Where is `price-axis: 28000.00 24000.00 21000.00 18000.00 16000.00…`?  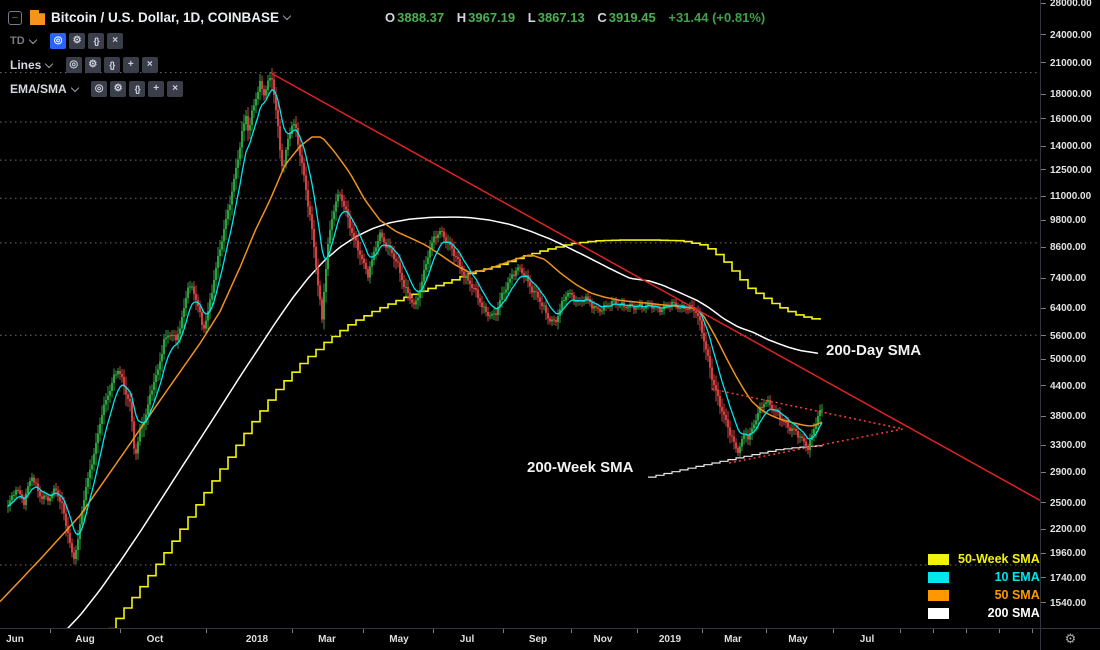 price-axis: 28000.00 24000.00 21000.00 18000.00 16000.00… is located at coordinates (1070, 314).